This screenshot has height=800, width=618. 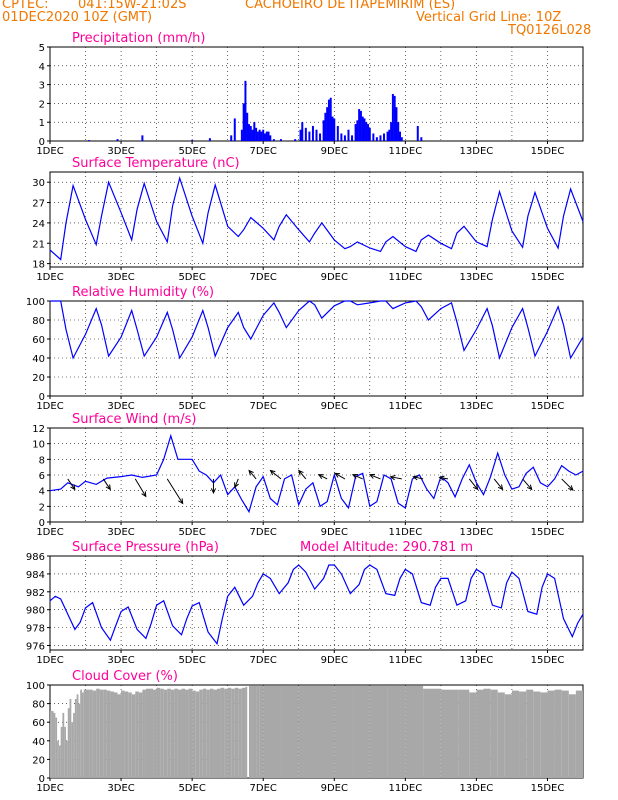 What do you see at coordinates (477, 406) in the screenshot?
I see `xtick-label-rh: 13DEC` at bounding box center [477, 406].